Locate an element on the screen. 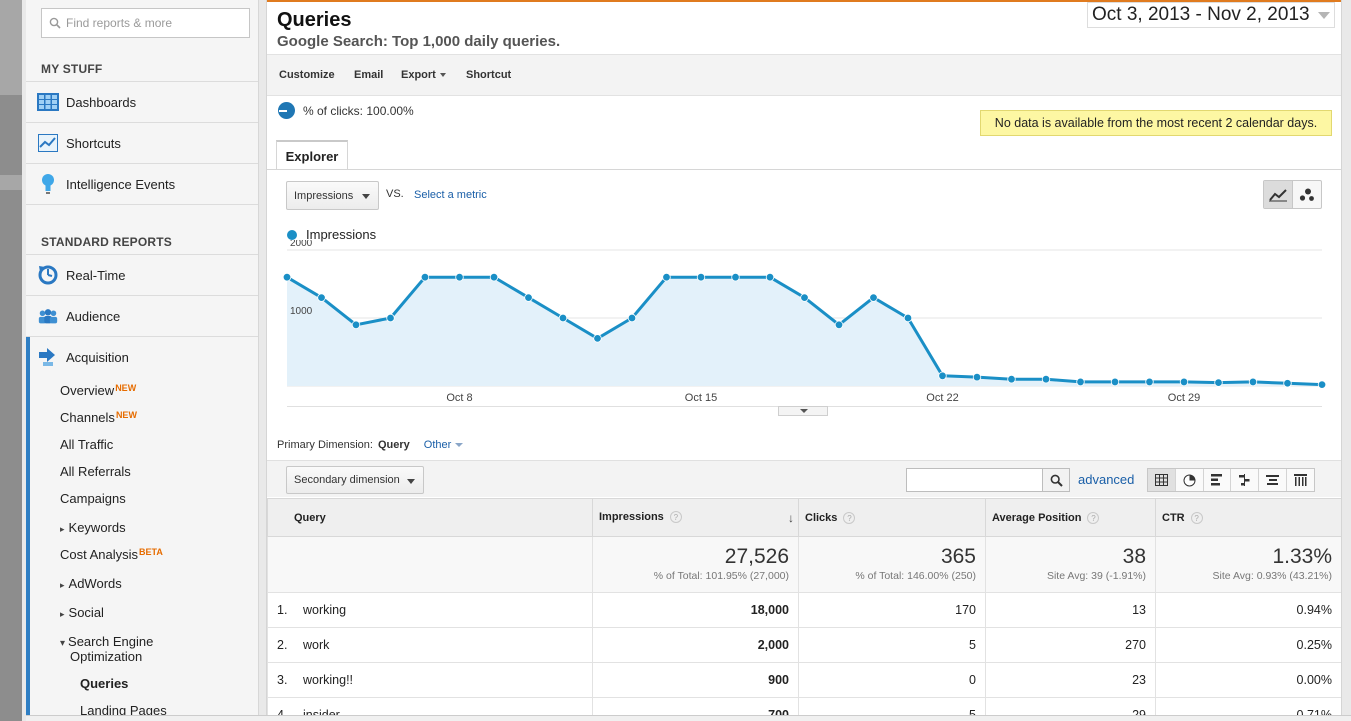 The height and width of the screenshot is (721, 1351). performance-view-button is located at coordinates (1218, 480).